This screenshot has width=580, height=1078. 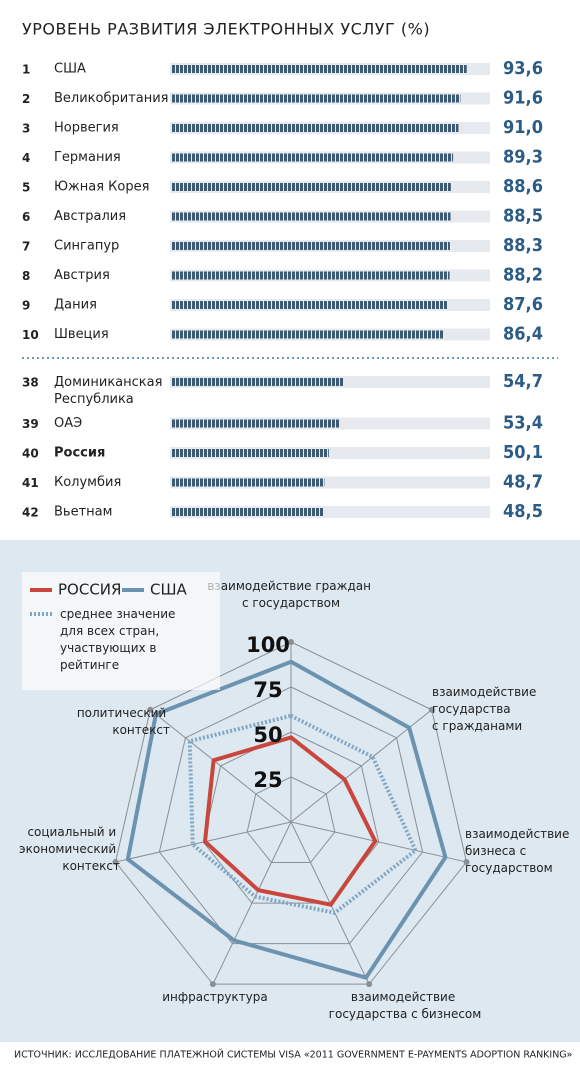 I want to click on value-label: 88,6, so click(x=523, y=186).